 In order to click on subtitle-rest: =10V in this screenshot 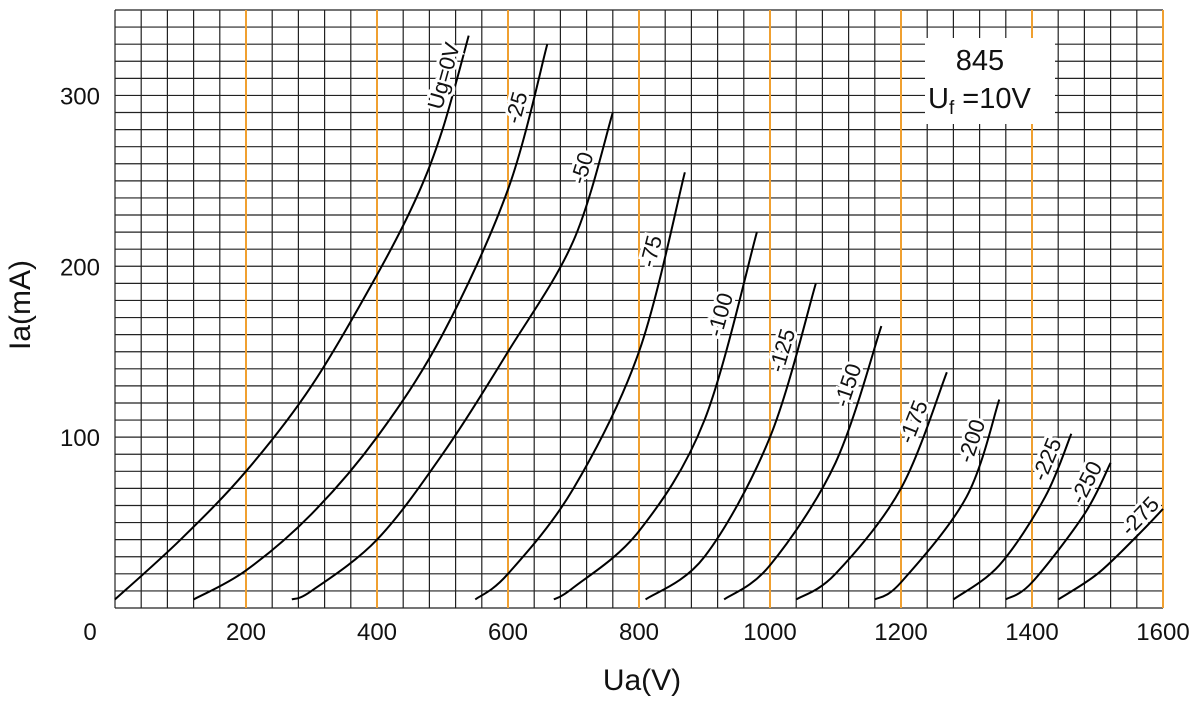, I will do `click(992, 99)`.